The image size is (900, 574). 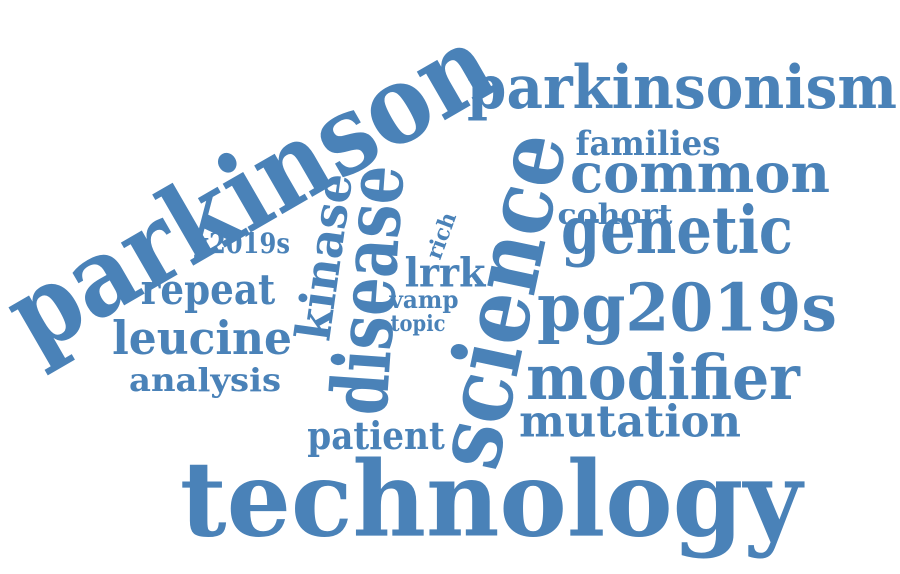 What do you see at coordinates (208, 290) in the screenshot?
I see `word-repeat: repeat` at bounding box center [208, 290].